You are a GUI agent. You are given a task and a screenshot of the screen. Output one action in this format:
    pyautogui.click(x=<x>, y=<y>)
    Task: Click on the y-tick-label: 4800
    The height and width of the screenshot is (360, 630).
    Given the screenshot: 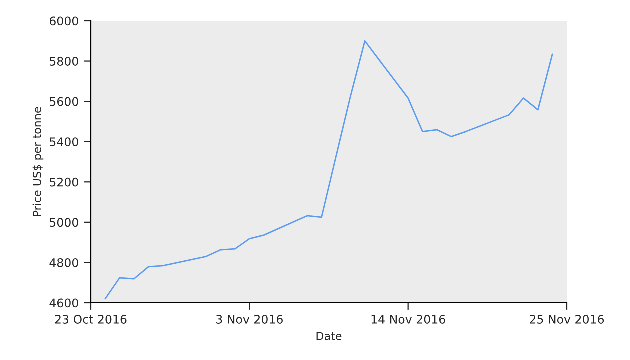 What is the action you would take?
    pyautogui.click(x=64, y=263)
    